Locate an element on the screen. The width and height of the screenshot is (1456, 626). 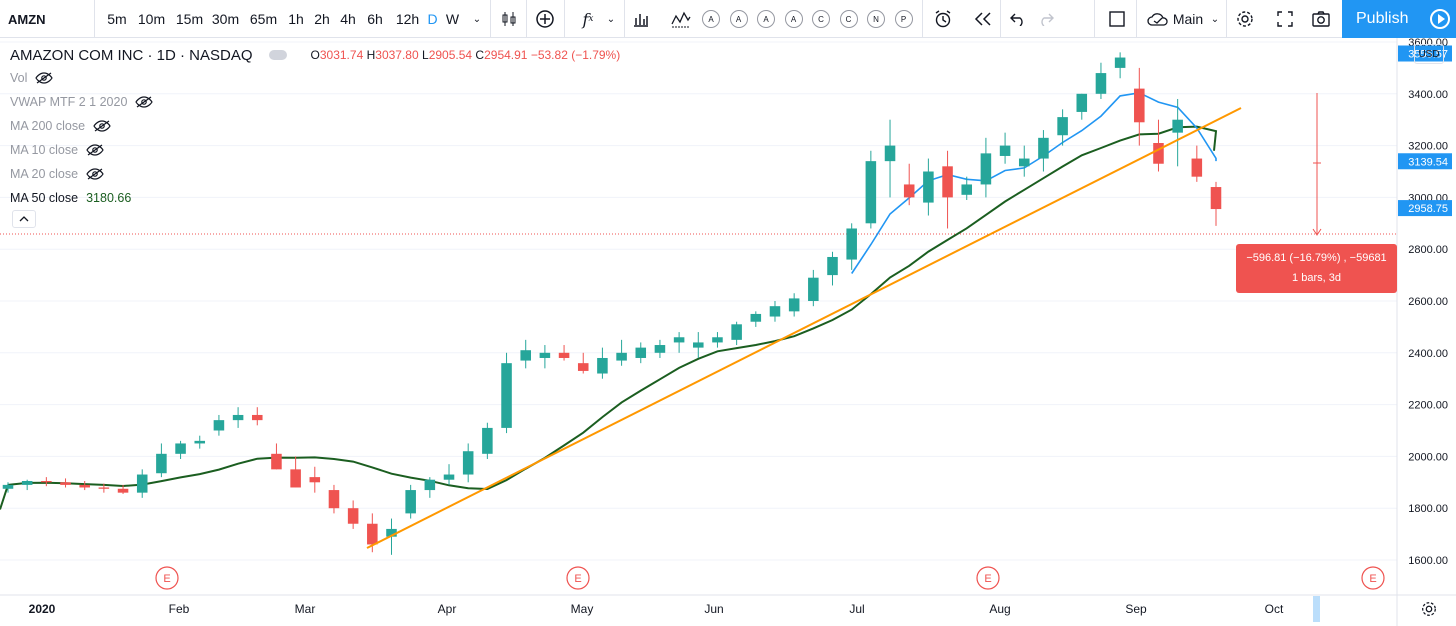
interval-15m: 15m is located at coordinates (189, 19).